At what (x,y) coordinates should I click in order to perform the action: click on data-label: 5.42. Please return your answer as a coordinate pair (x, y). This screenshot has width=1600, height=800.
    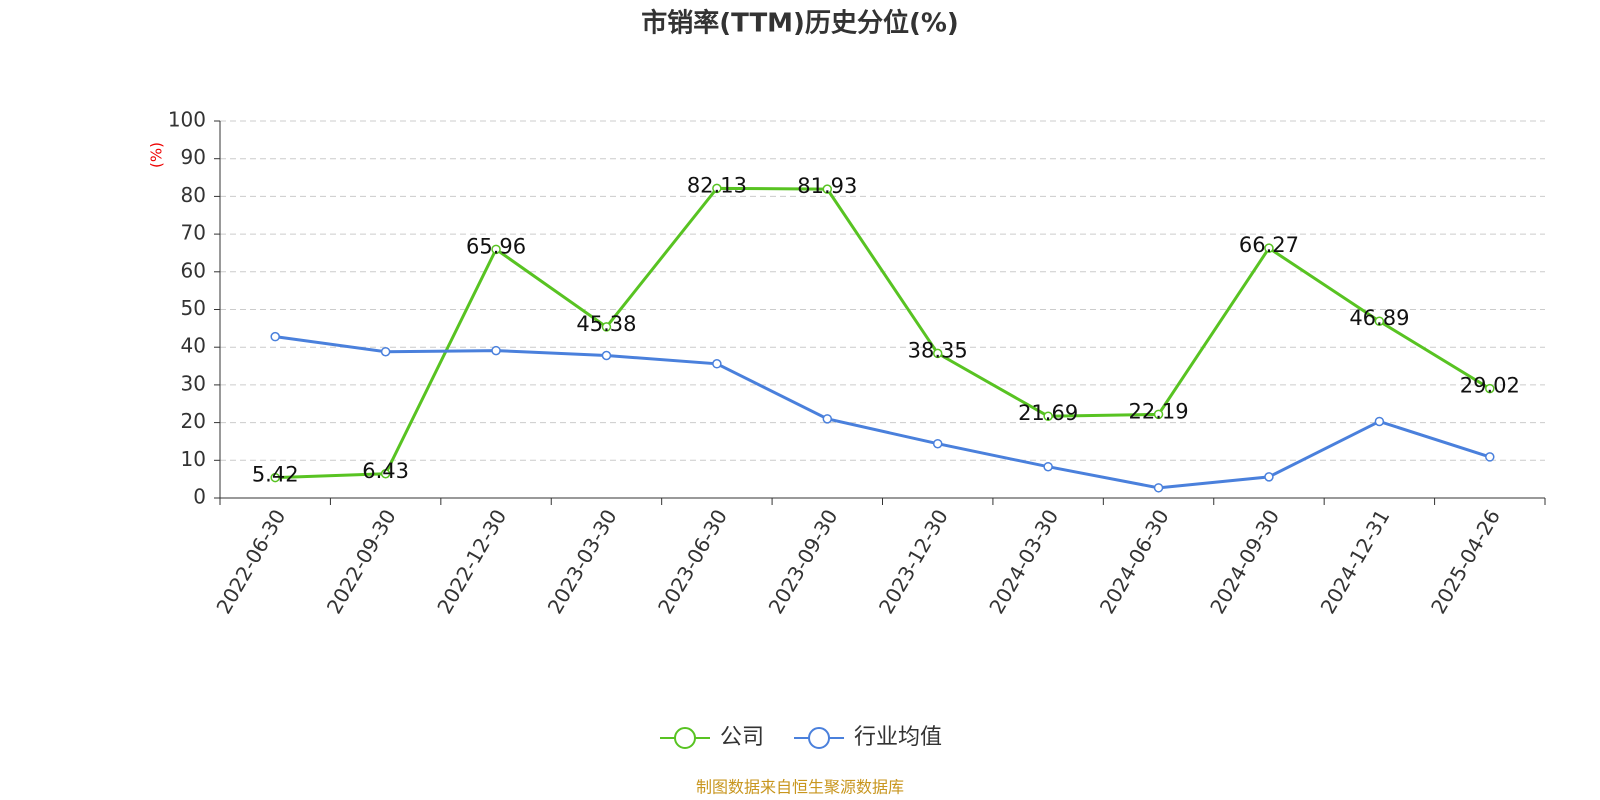
    Looking at the image, I should click on (275, 475).